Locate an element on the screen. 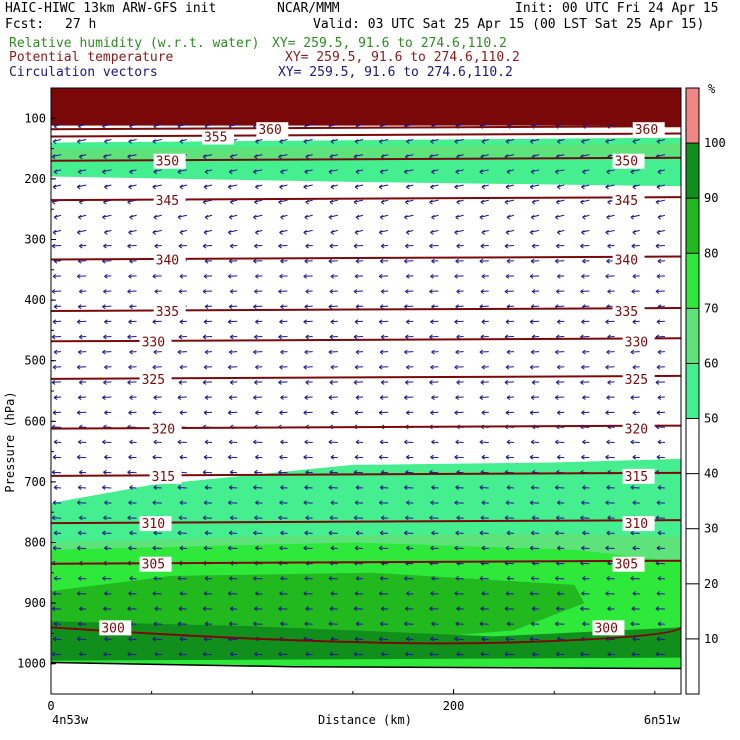  theta-300-label-bg is located at coordinates (115, 628).